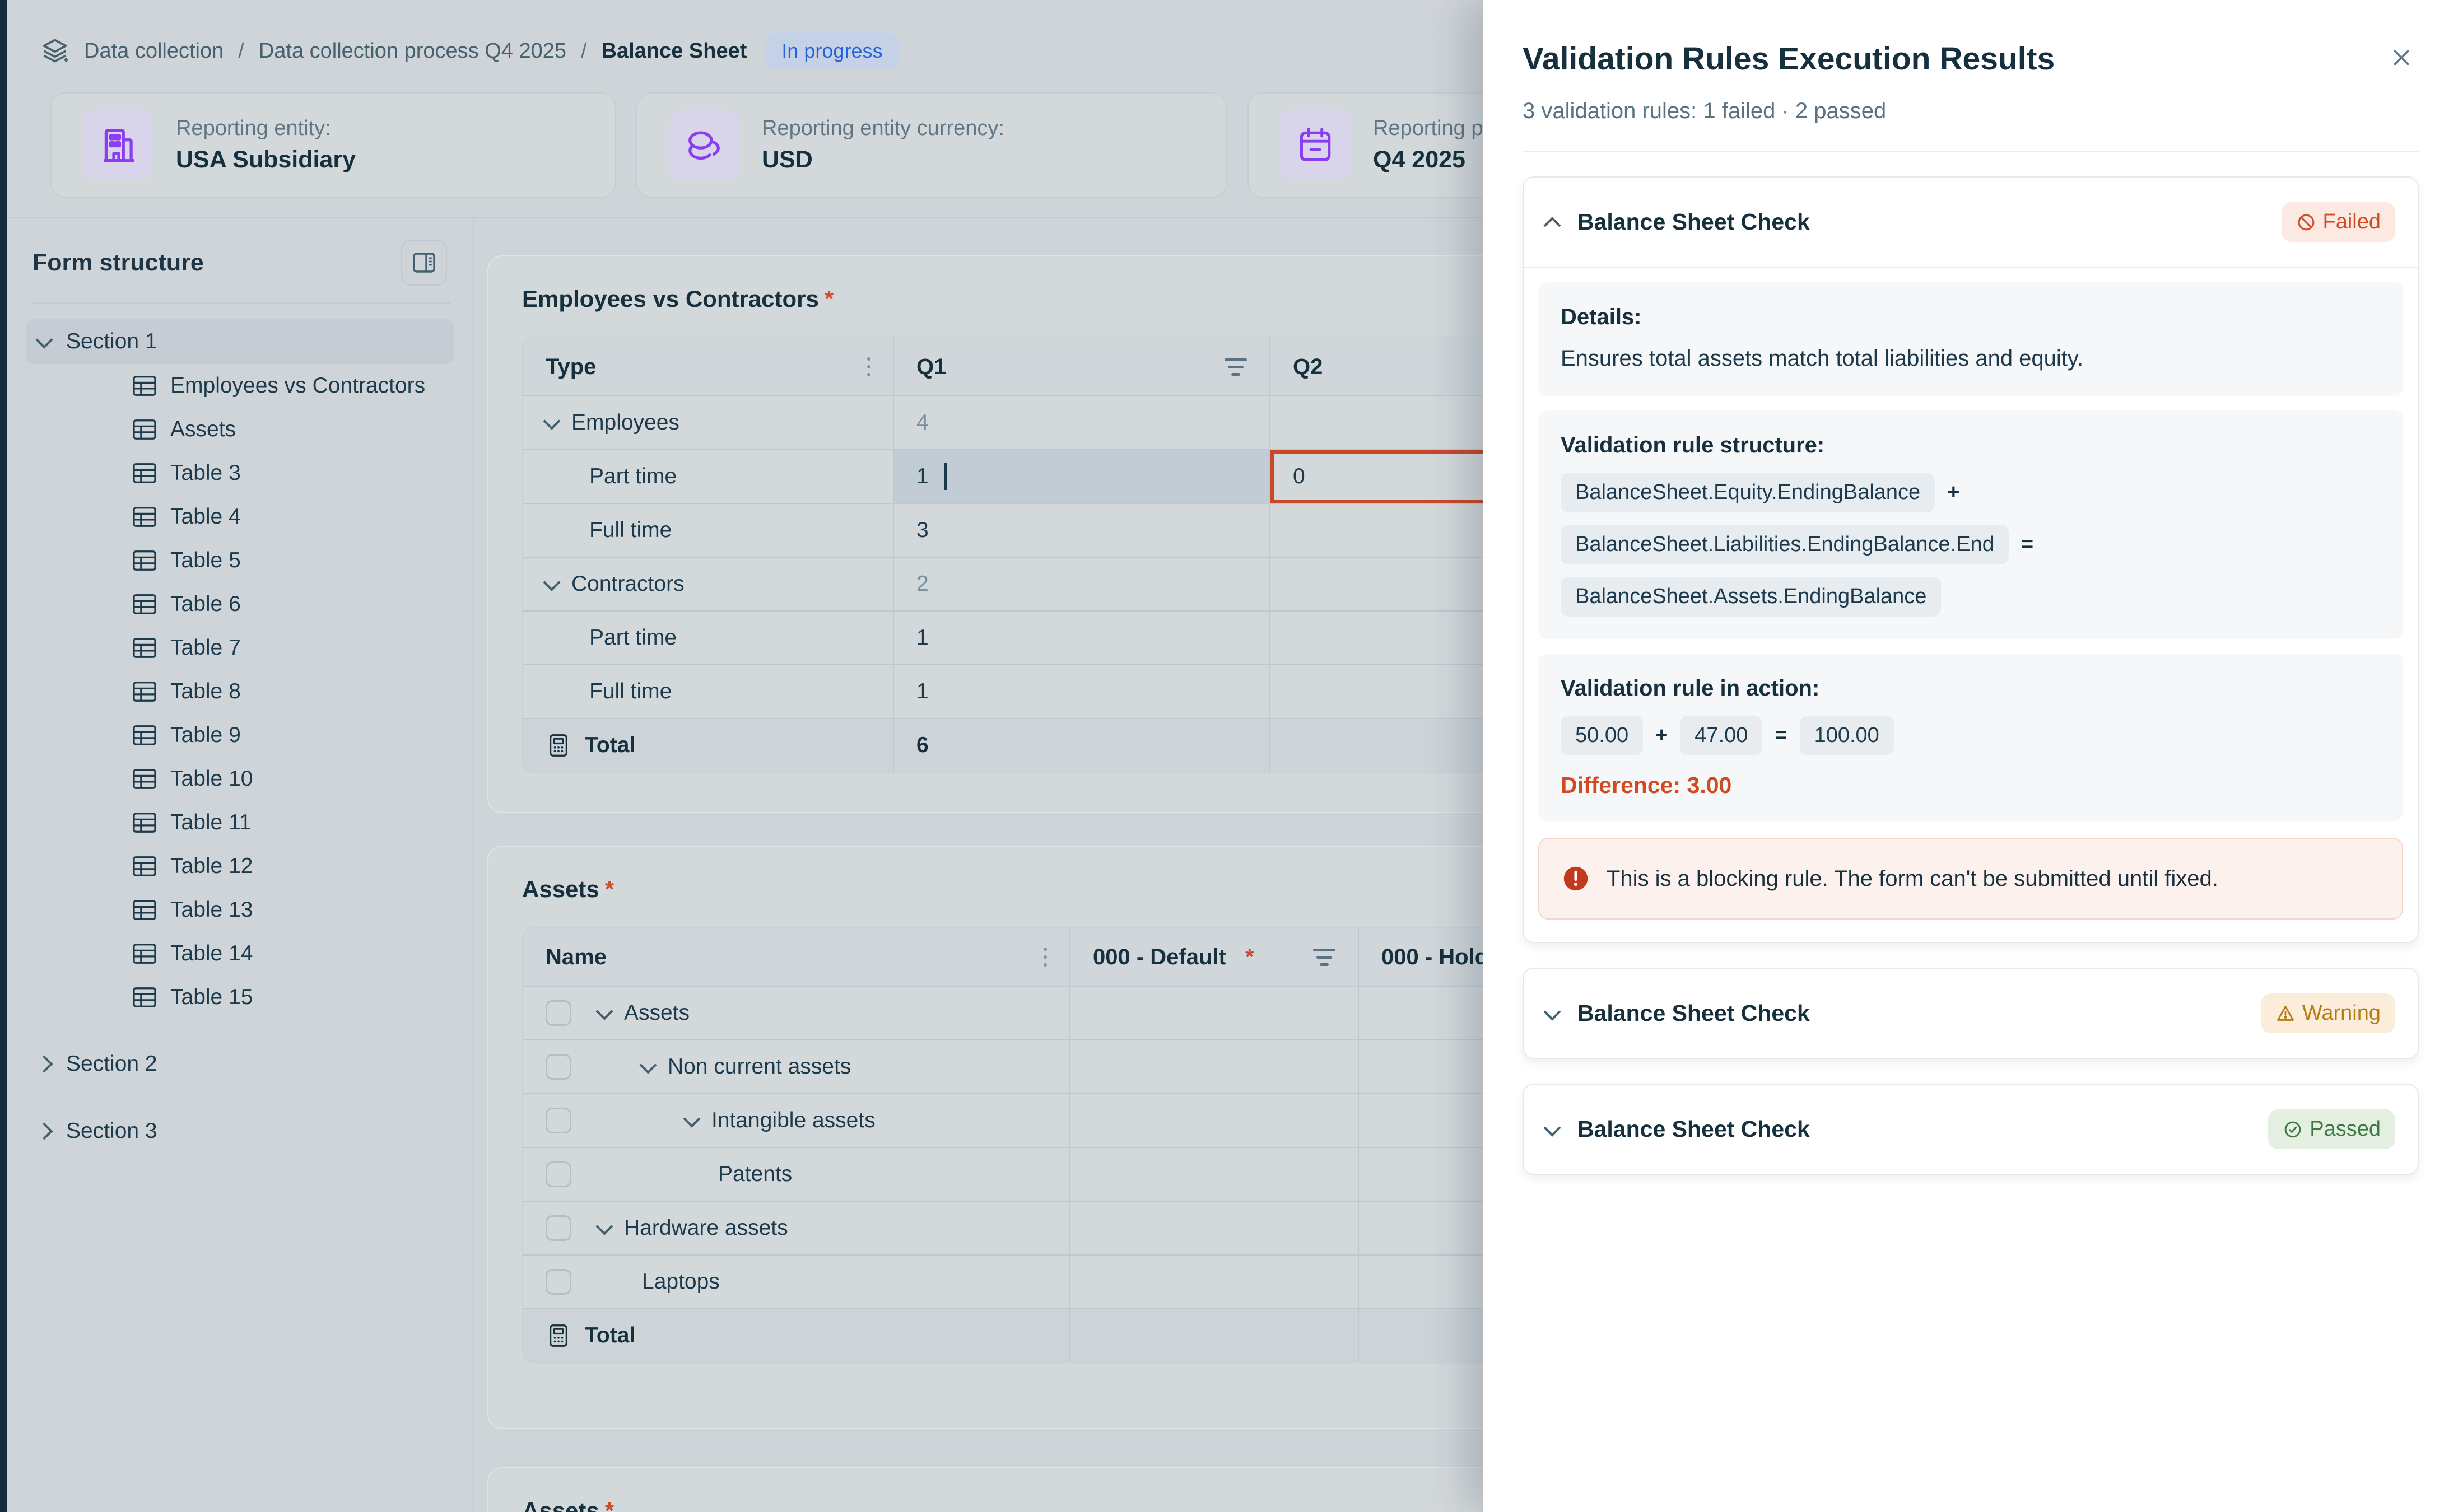 The width and height of the screenshot is (2458, 1512). I want to click on row-label-cell: Patents, so click(796, 1175).